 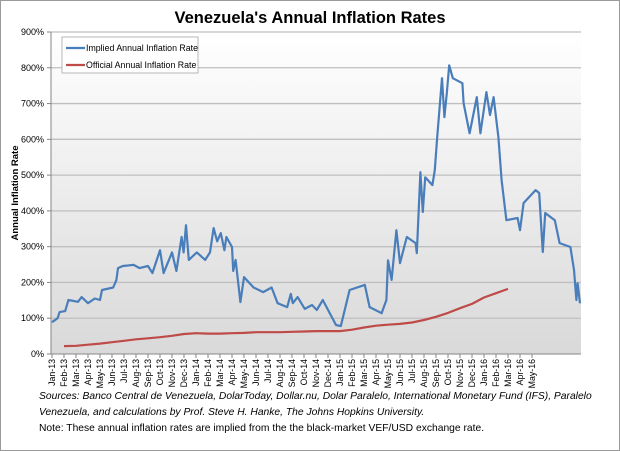 I want to click on x-tick-label: Jul-13, so click(x=124, y=371).